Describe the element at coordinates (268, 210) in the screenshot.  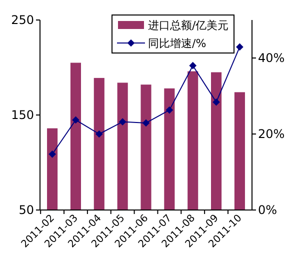
I see `y2-tick-label: 0%` at that location.